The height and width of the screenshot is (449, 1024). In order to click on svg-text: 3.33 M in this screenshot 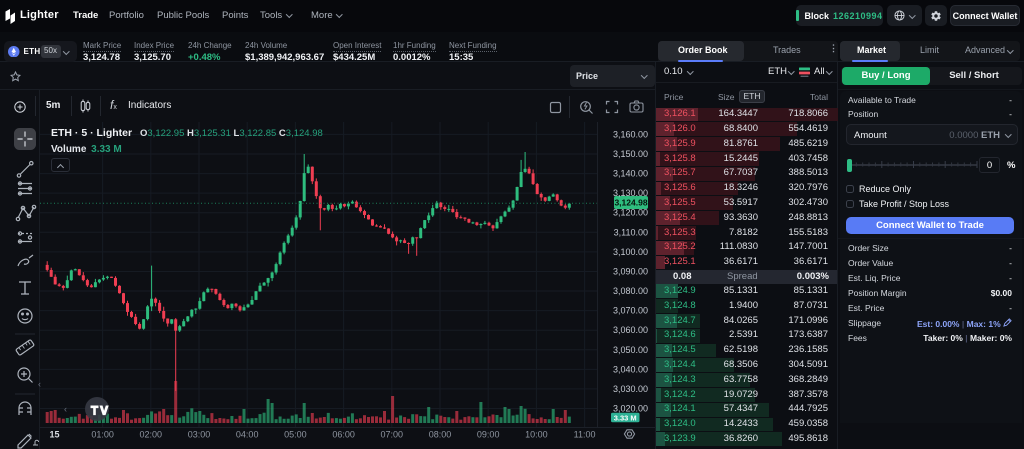, I will do `click(625, 417)`.